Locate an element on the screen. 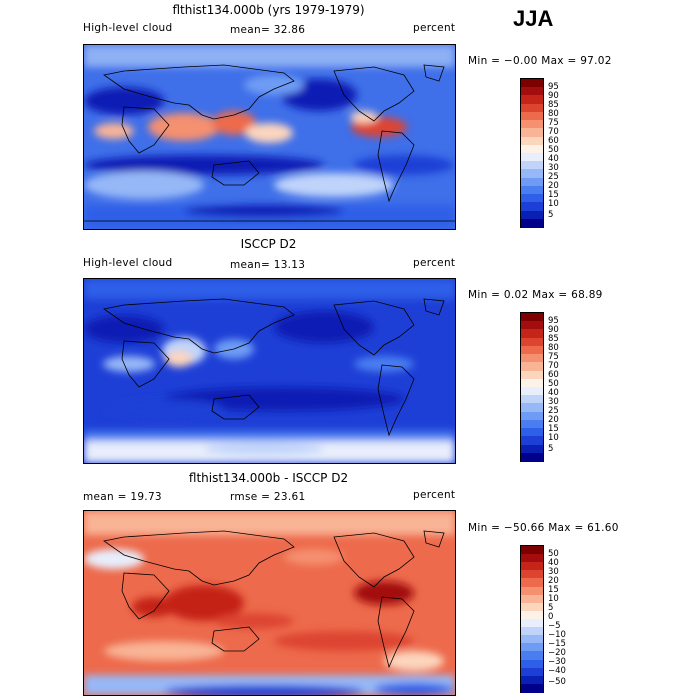 This screenshot has height=700, width=700. panel1-mean: mean= 32.86 is located at coordinates (268, 30).